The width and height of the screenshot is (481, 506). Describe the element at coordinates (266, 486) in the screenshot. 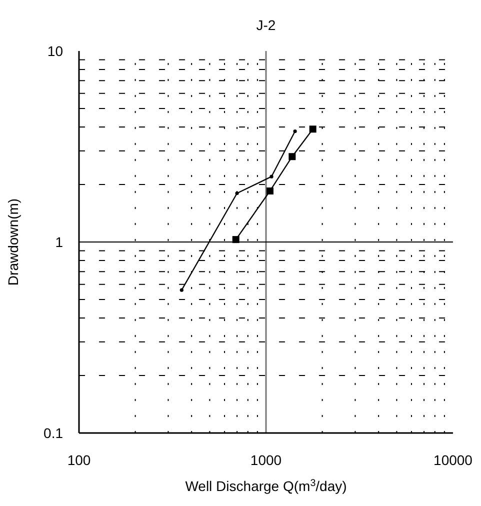

I see `x-axis-title: Well Discharge Q(m$^{3}$/day)` at that location.